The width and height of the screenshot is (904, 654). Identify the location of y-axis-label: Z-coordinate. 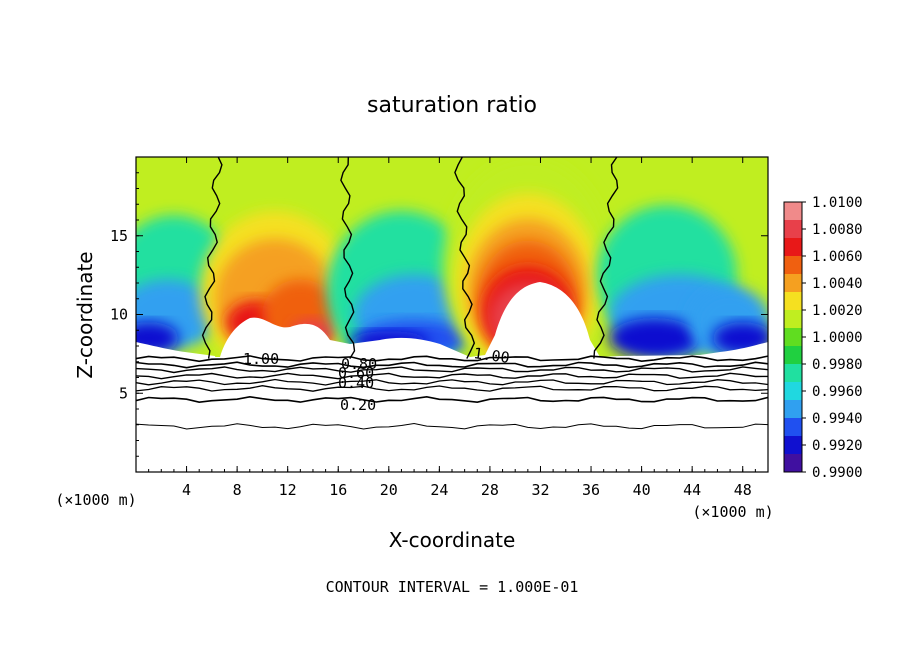
(85, 314).